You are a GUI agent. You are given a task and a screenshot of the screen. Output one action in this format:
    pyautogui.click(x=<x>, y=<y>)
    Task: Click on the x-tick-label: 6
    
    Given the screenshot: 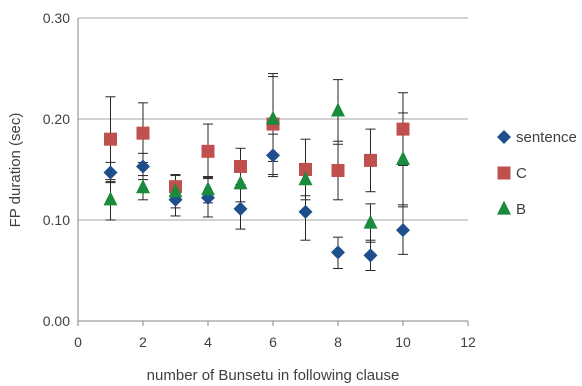 What is the action you would take?
    pyautogui.click(x=273, y=342)
    